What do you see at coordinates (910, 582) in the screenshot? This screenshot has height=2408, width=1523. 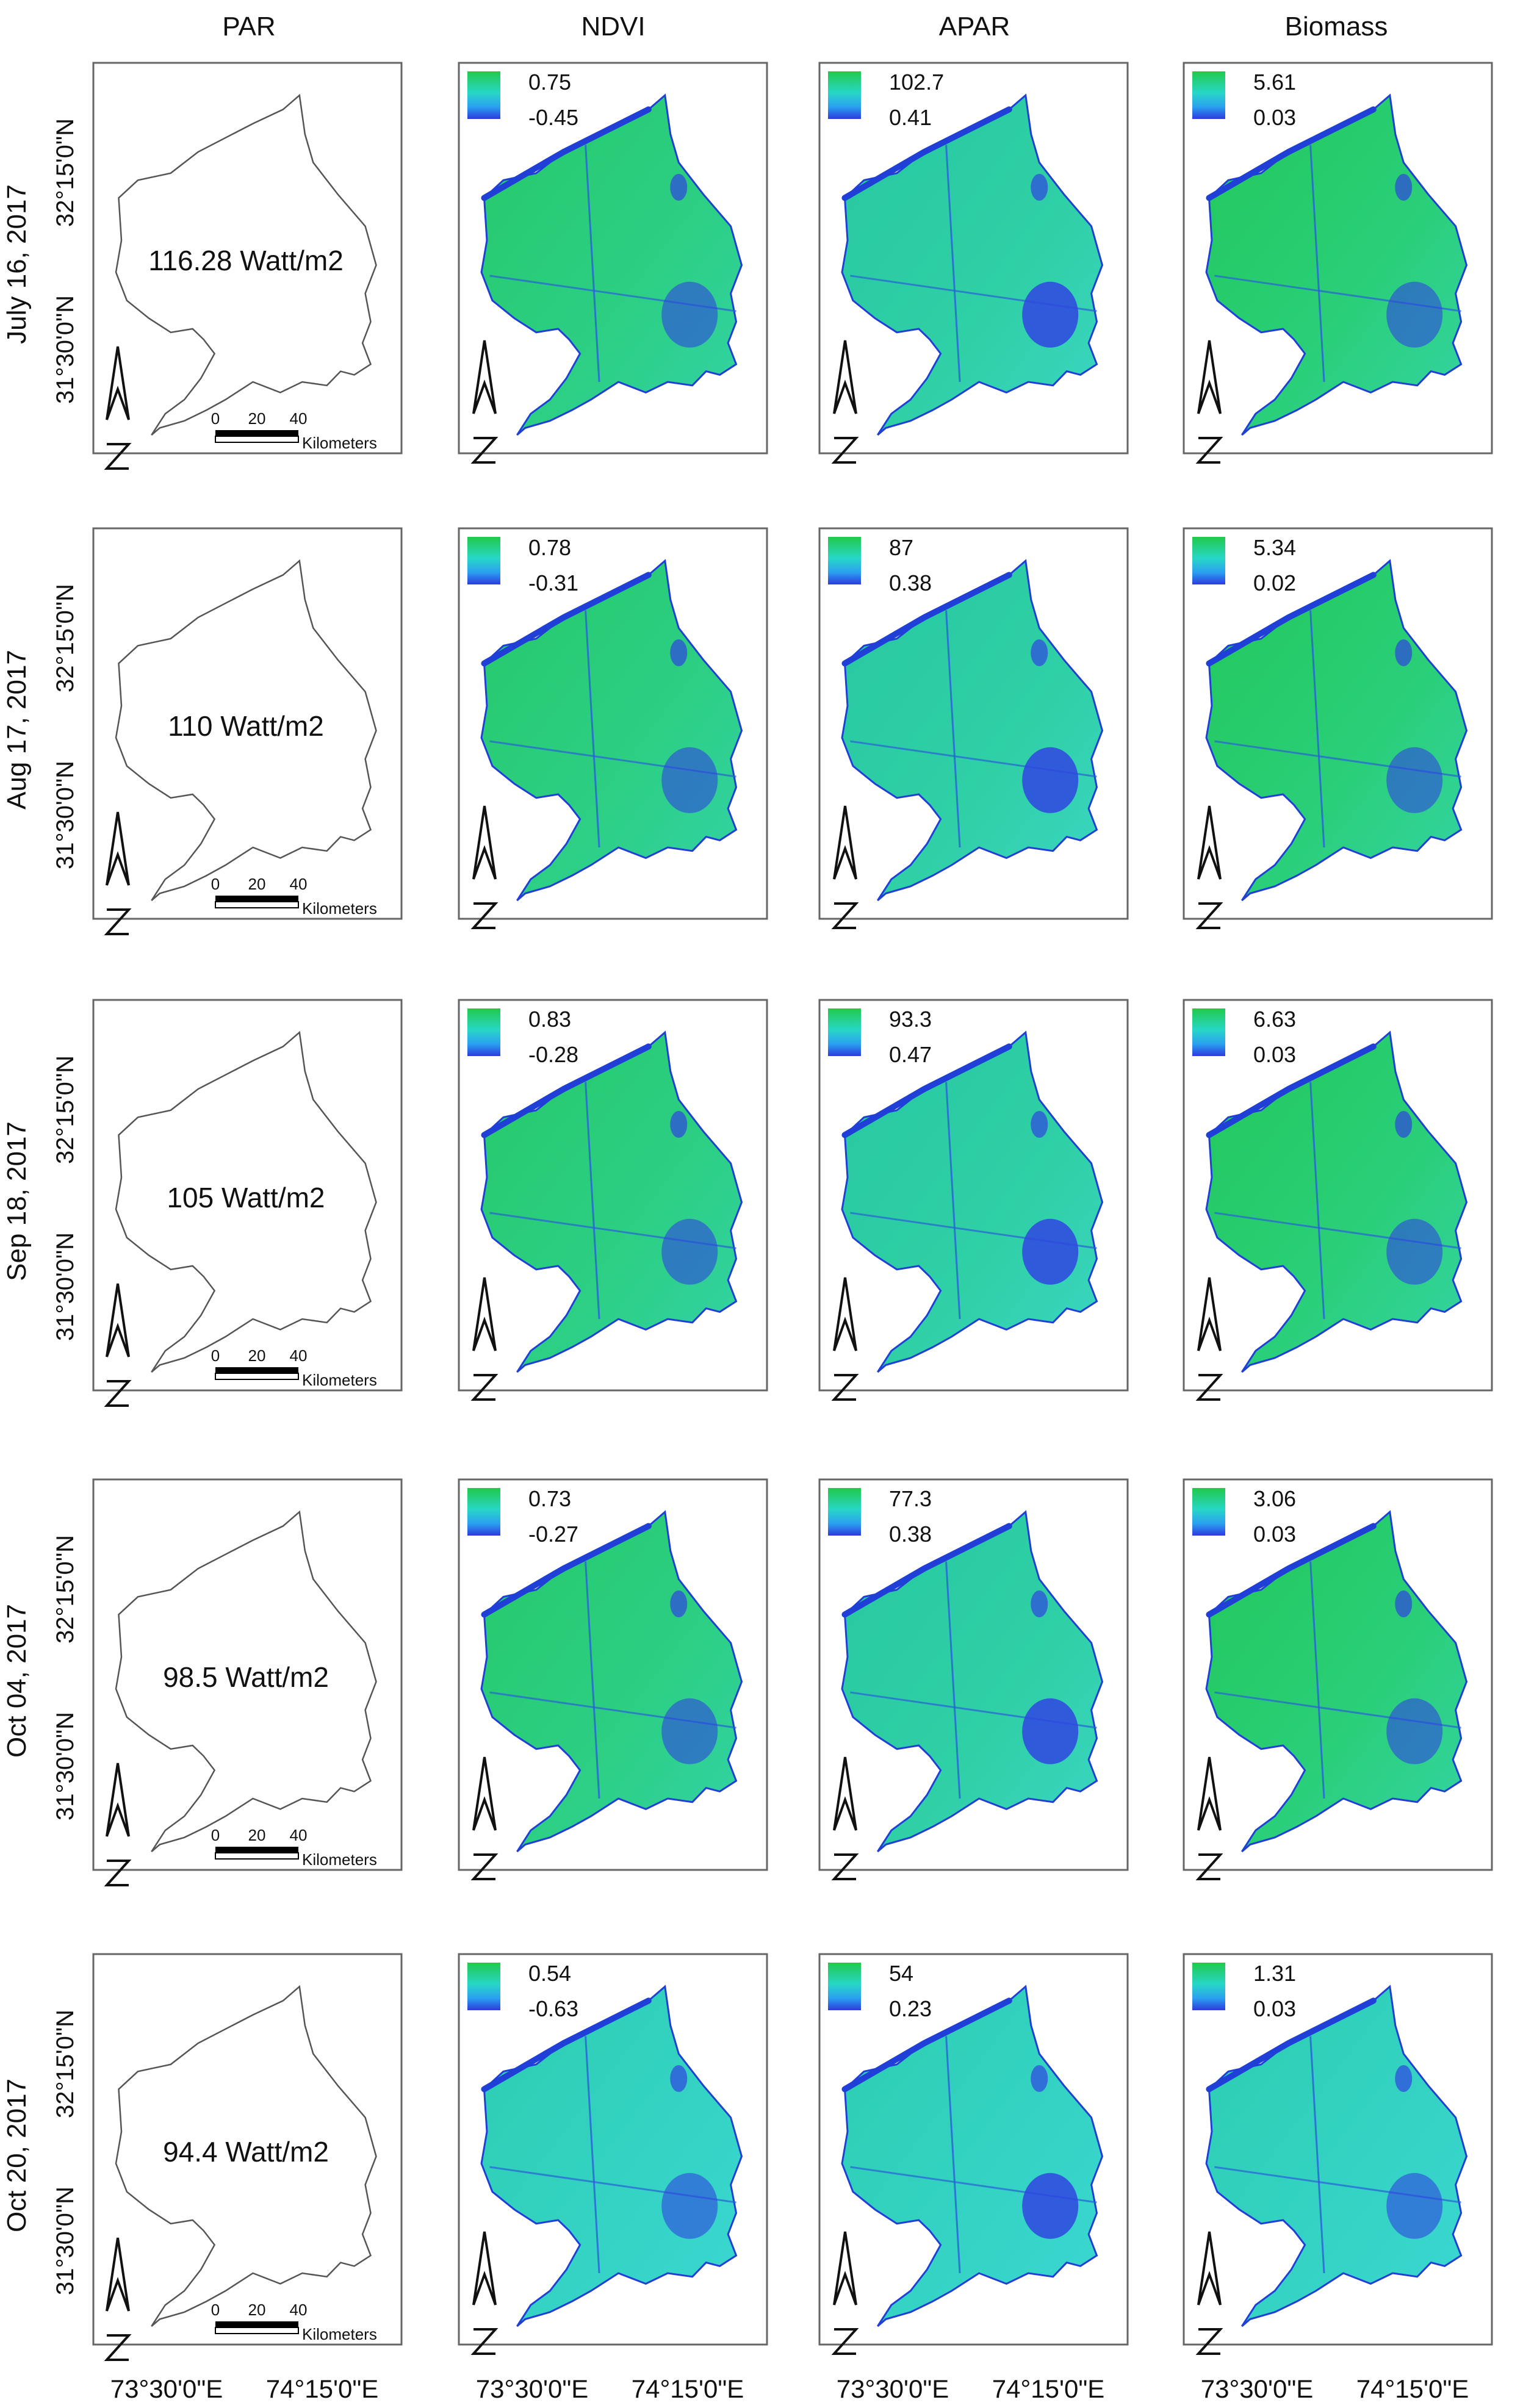 I see `legend-min-value: 0.38` at bounding box center [910, 582].